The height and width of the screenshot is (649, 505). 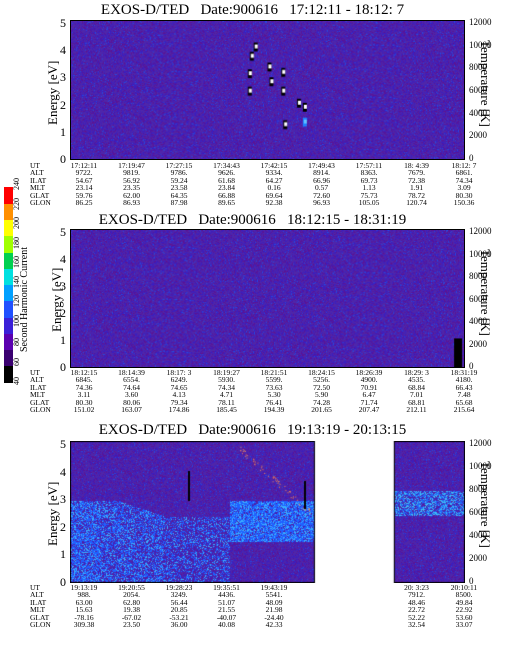 What do you see at coordinates (131, 188) in the screenshot?
I see `table-cell: 23.35` at bounding box center [131, 188].